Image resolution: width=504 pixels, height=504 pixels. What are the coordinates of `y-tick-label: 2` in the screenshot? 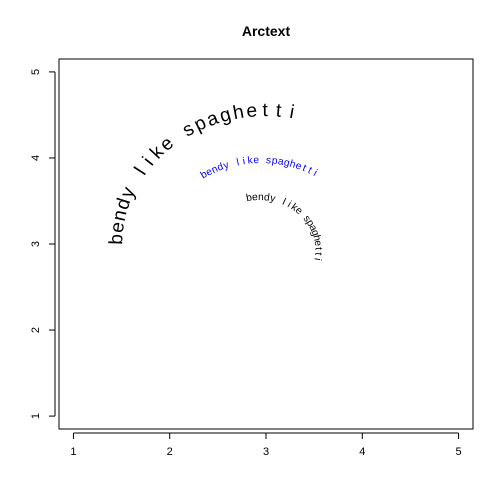 It's located at (36, 330).